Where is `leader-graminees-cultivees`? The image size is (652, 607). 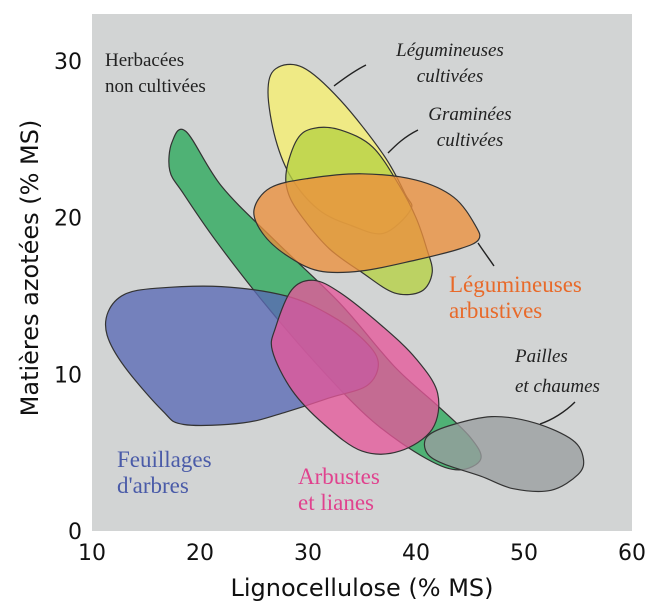 leader-graminees-cultivees is located at coordinates (403, 141).